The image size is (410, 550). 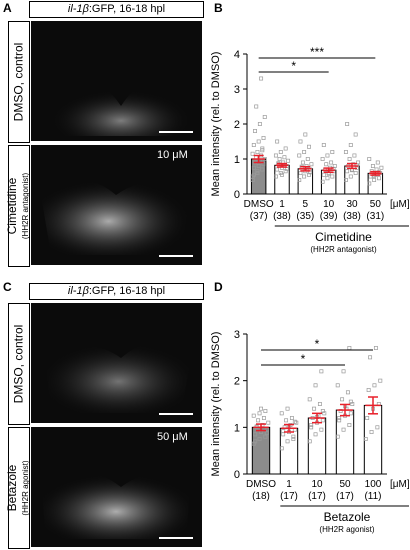 I want to click on concentration-label: 10 μM, so click(x=172, y=155).